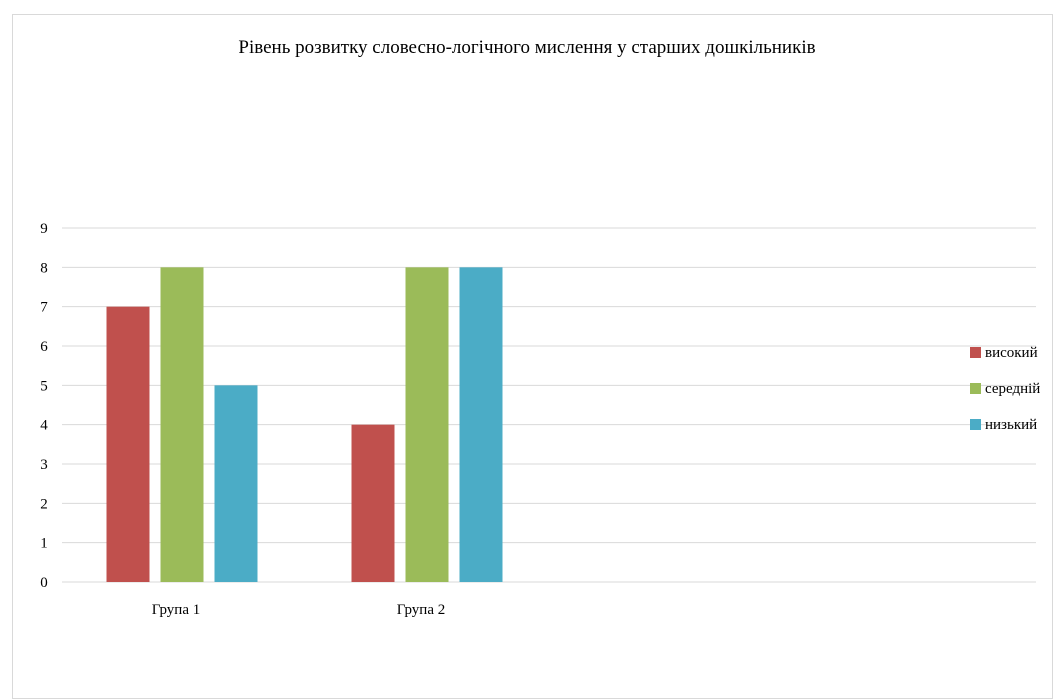 This screenshot has height=700, width=1054. What do you see at coordinates (975, 352) in the screenshot?
I see `legend-swatch-високий` at bounding box center [975, 352].